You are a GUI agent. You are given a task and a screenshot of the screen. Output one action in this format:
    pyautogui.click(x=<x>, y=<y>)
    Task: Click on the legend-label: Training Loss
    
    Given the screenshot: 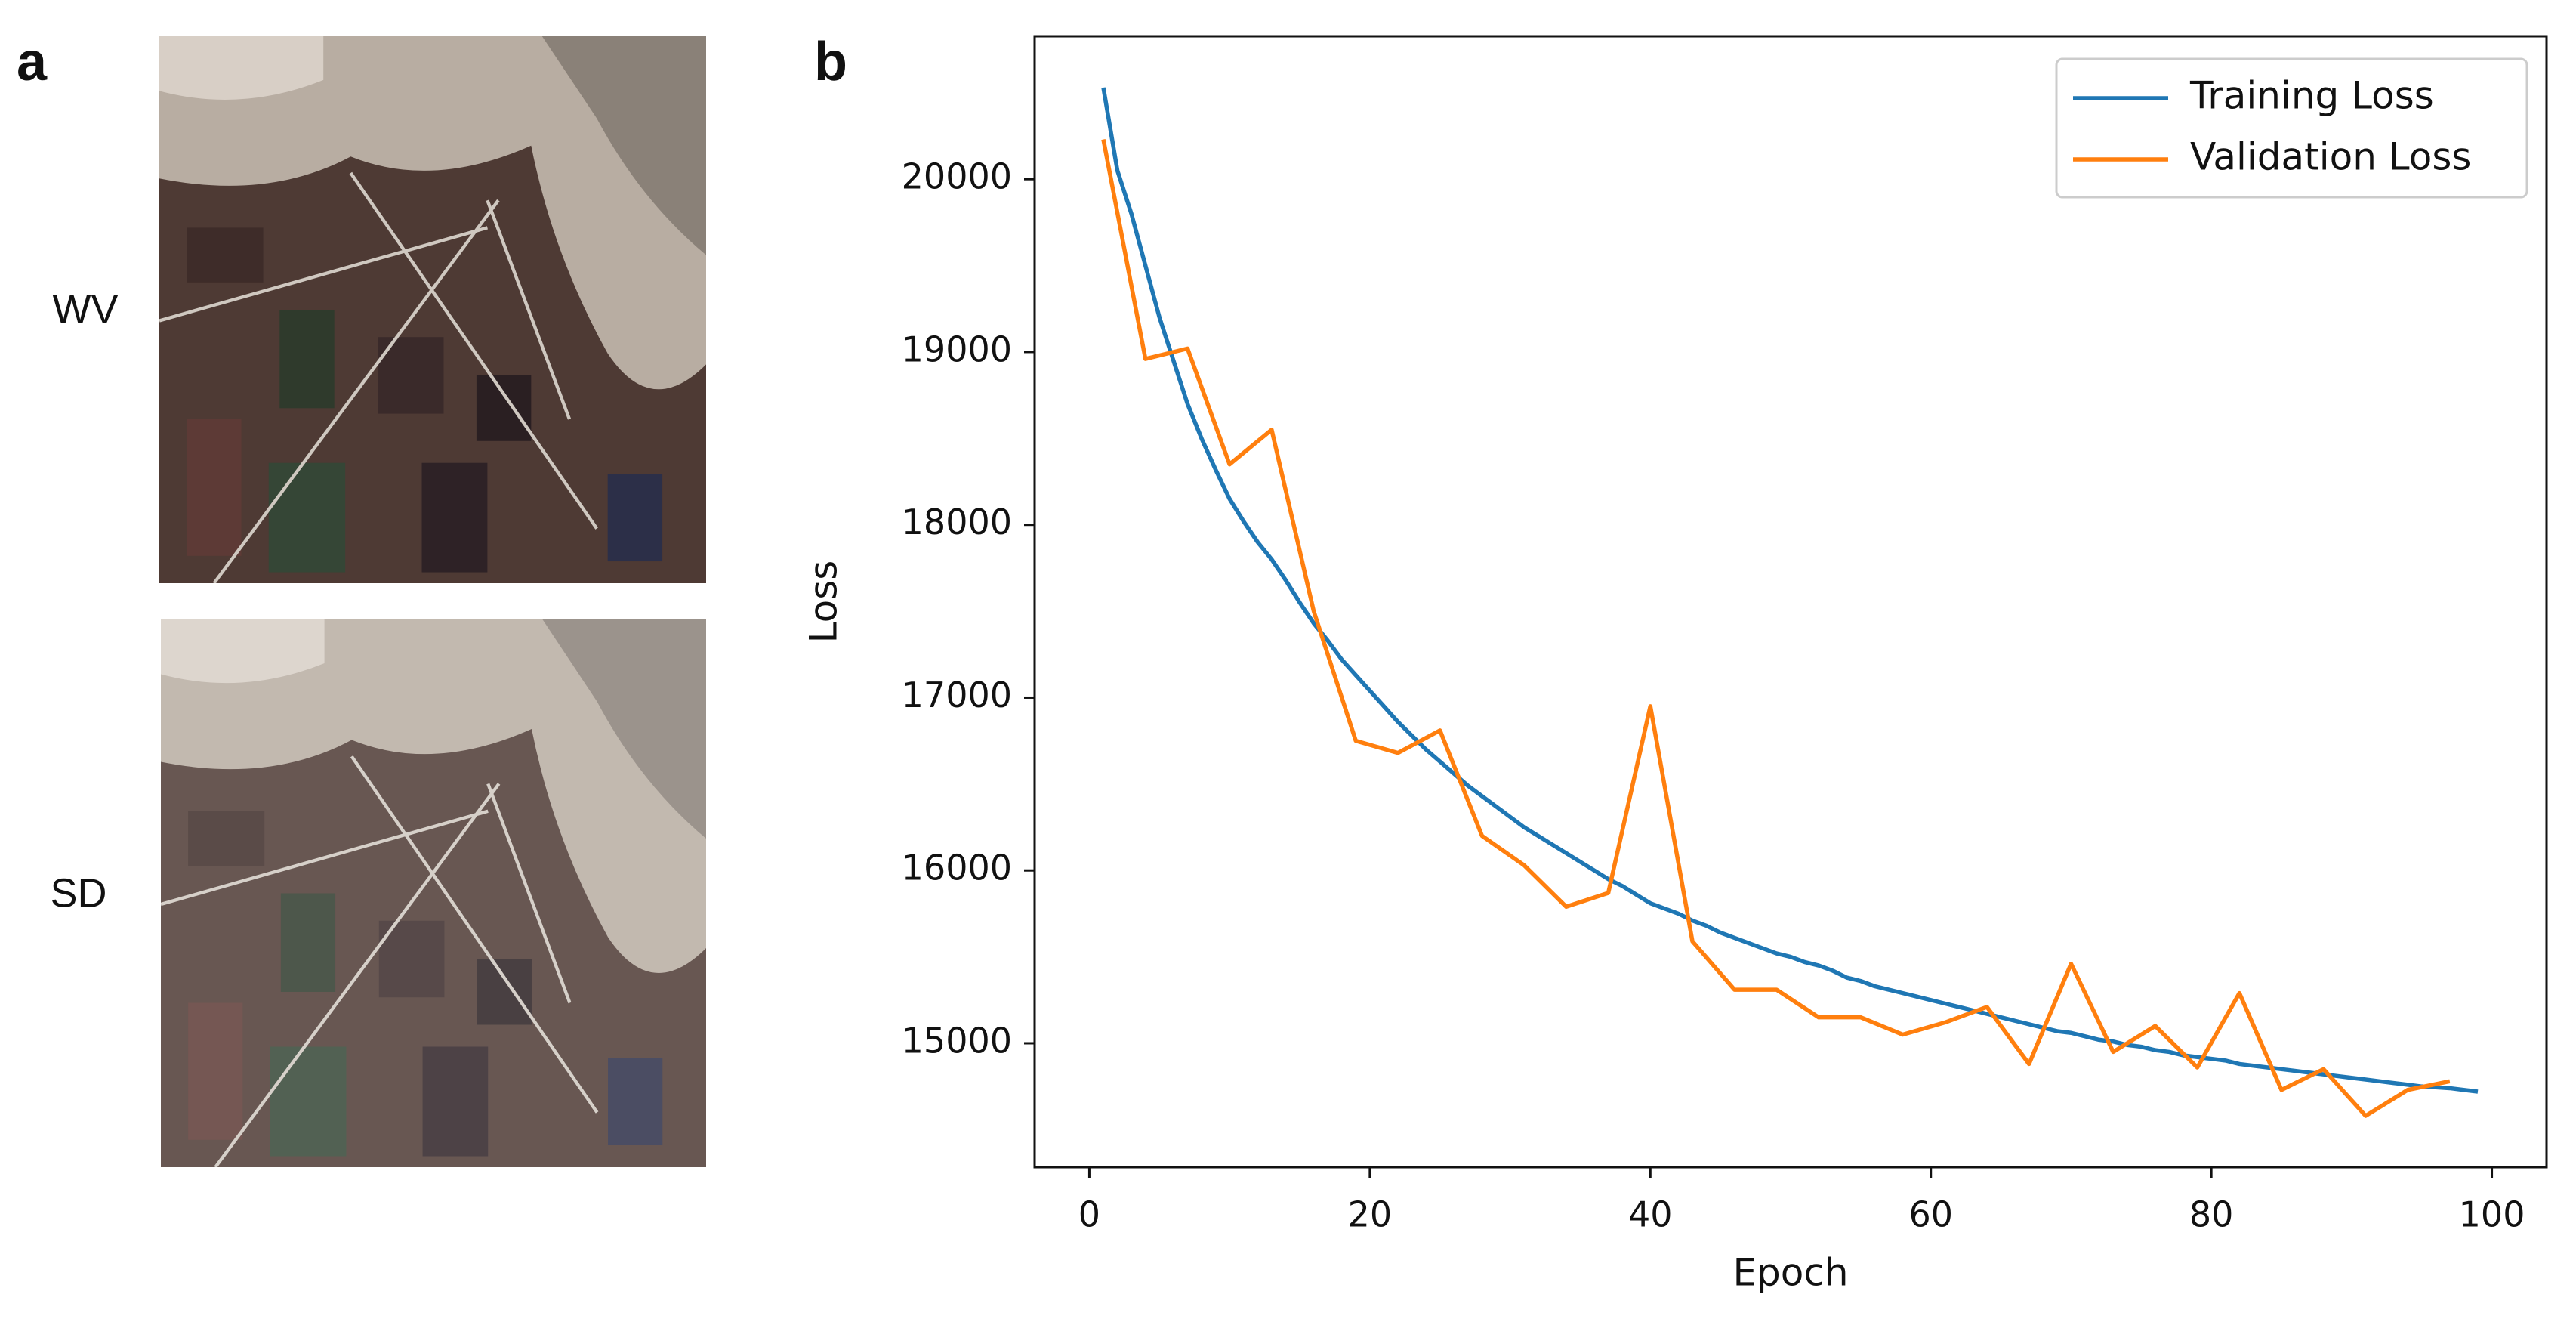 What is the action you would take?
    pyautogui.click(x=2311, y=96)
    